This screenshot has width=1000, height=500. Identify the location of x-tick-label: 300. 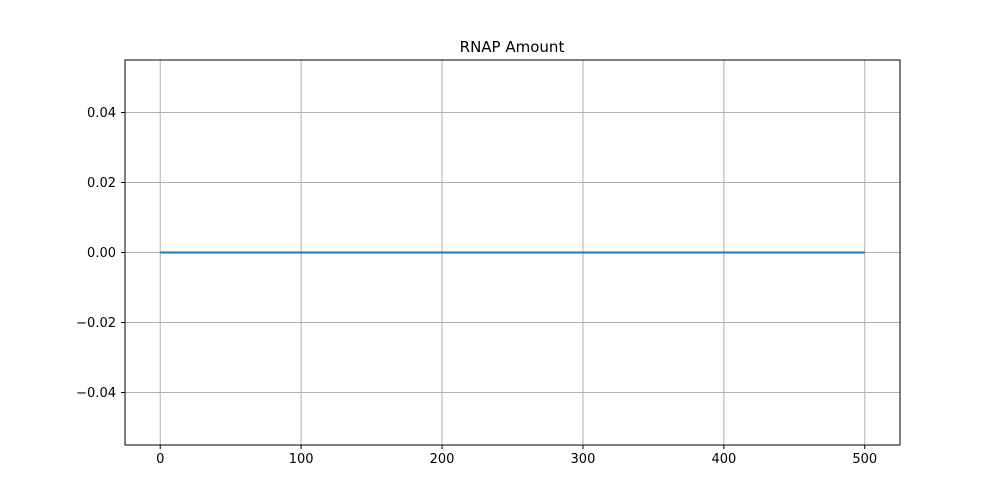
(583, 459).